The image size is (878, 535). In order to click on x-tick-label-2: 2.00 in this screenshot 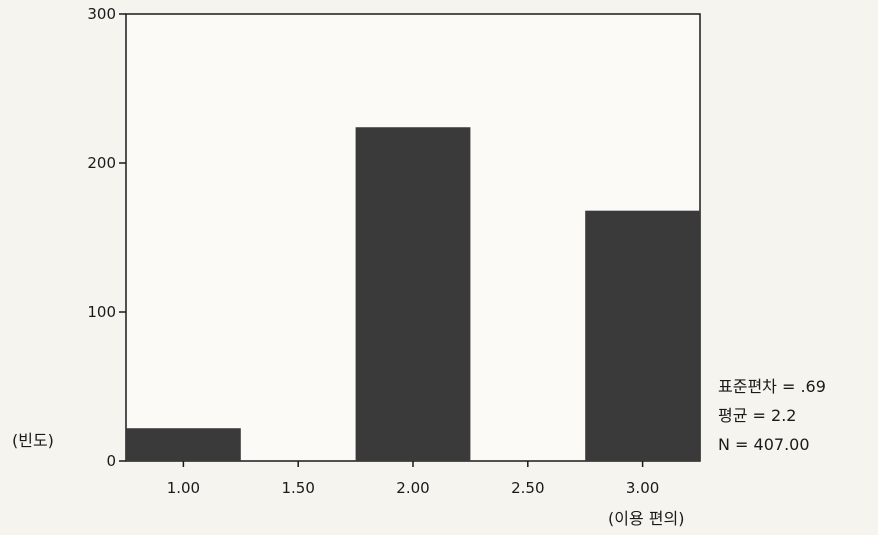, I will do `click(412, 488)`.